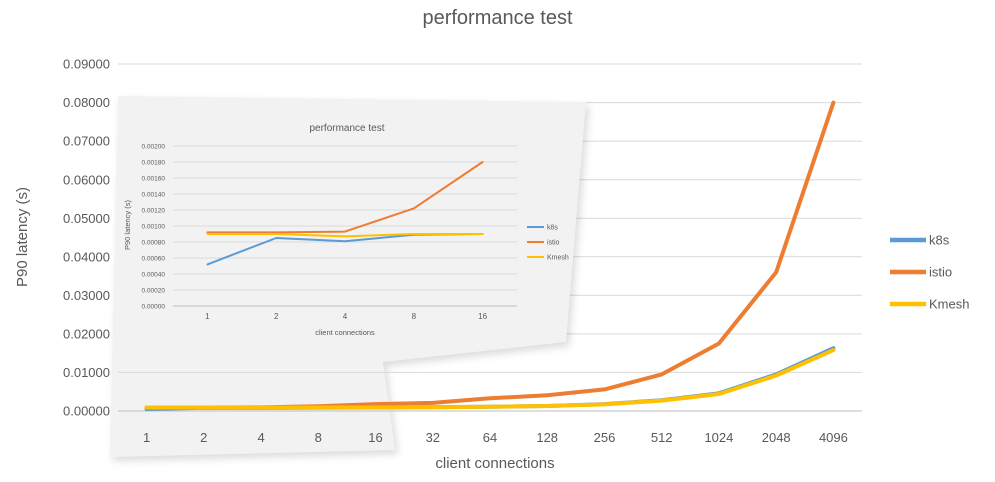  What do you see at coordinates (86, 295) in the screenshot?
I see `main-y-tick-label: 0.03000` at bounding box center [86, 295].